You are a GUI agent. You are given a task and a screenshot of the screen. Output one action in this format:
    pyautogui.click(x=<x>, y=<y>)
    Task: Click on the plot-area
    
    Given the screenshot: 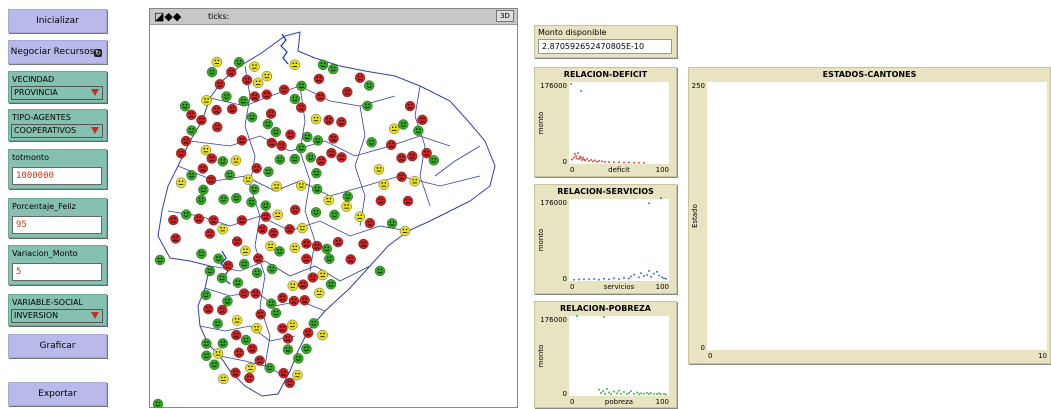 What is the action you would take?
    pyautogui.click(x=619, y=240)
    